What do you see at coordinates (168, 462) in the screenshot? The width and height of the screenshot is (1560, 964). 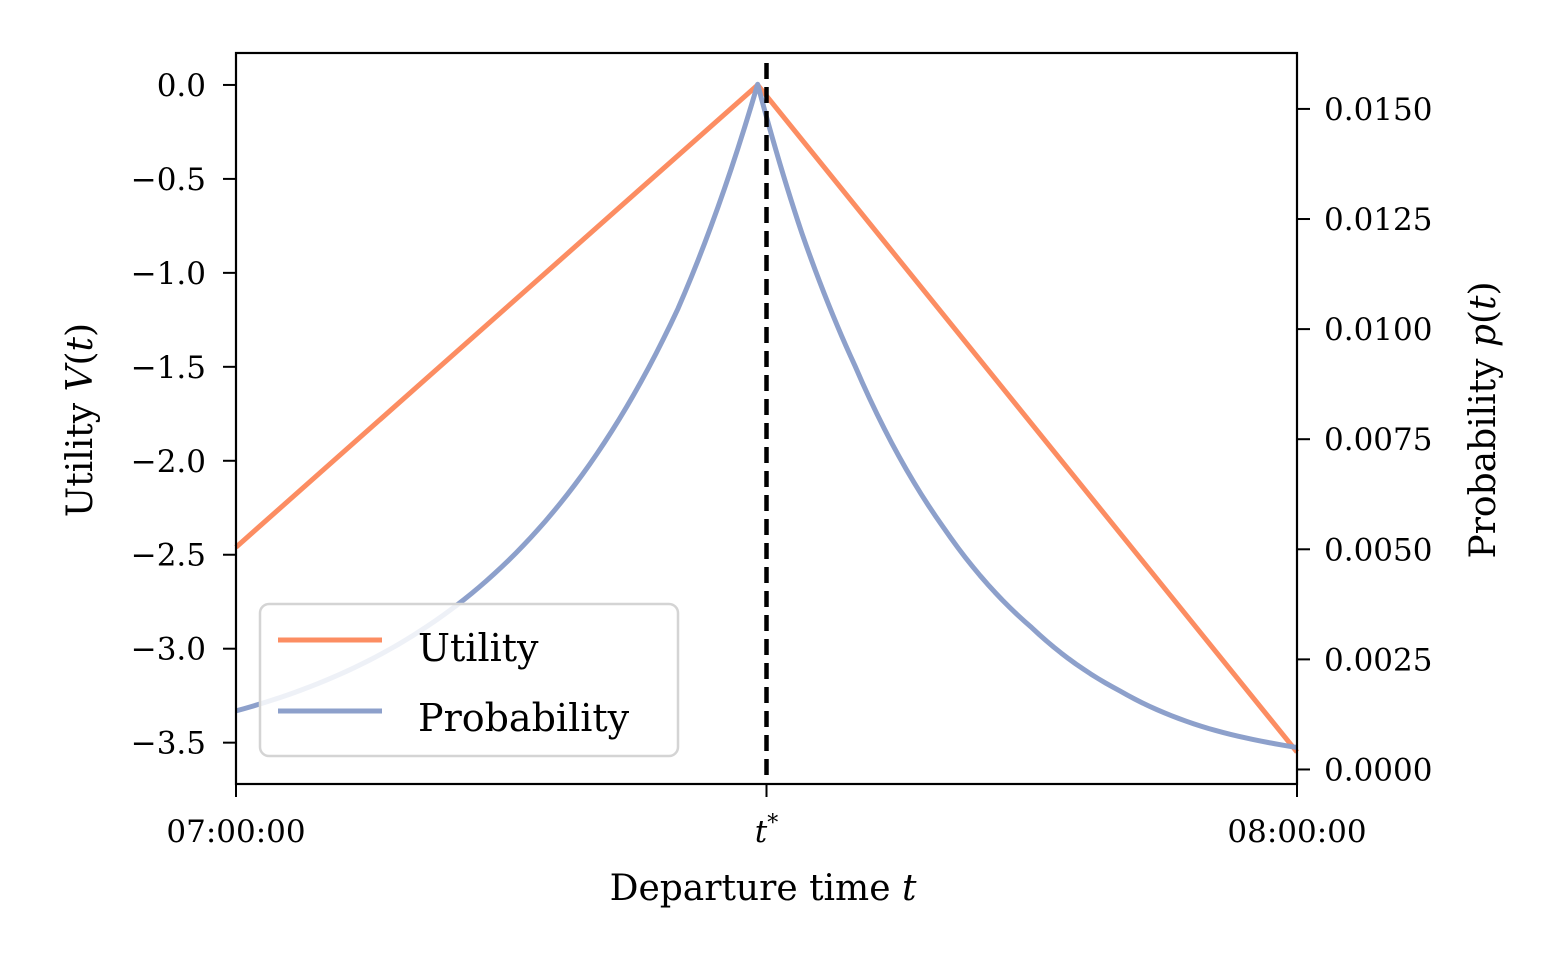 I see `y-left-tick-label: −2.0` at bounding box center [168, 462].